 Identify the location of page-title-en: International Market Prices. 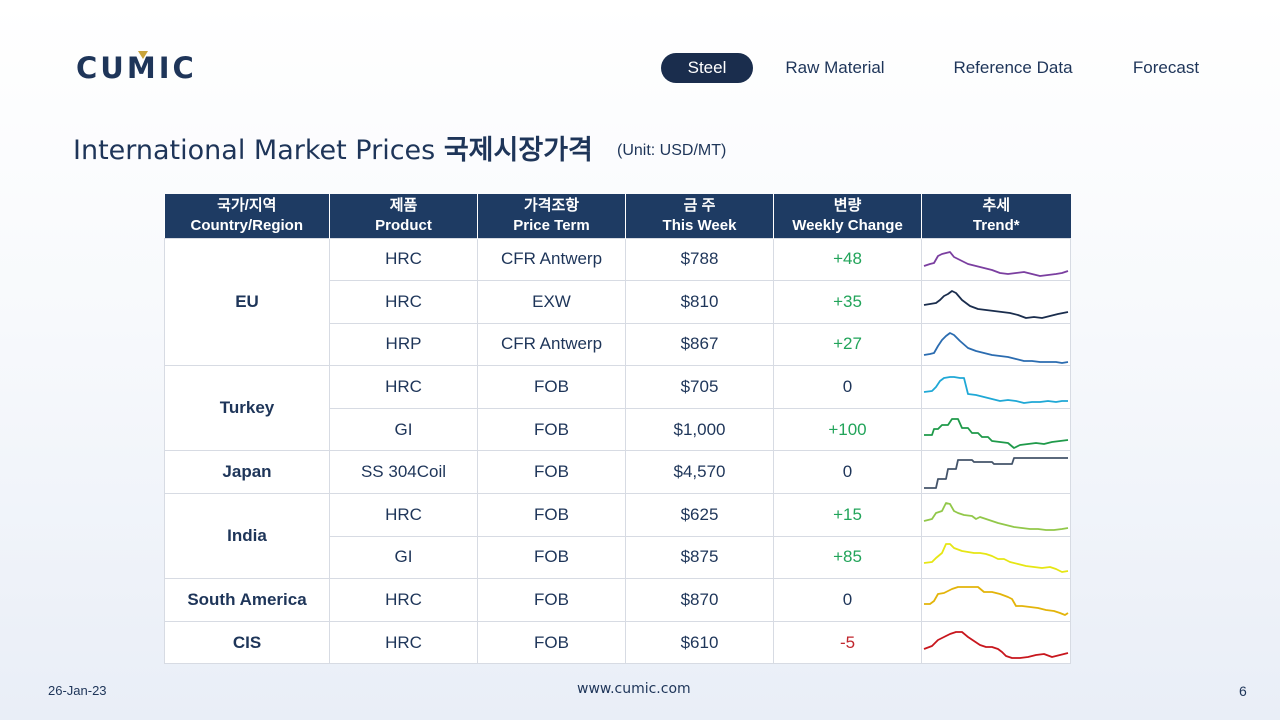
(254, 150).